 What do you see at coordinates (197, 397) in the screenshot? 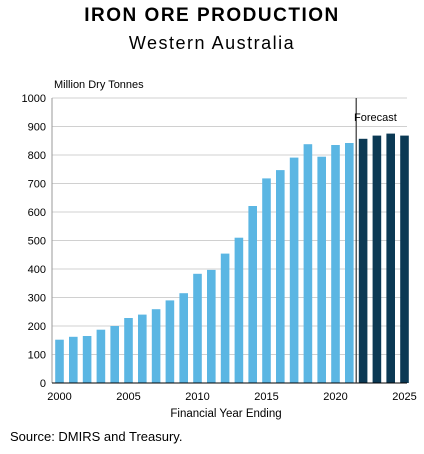
I see `x-tick-label: 2010` at bounding box center [197, 397].